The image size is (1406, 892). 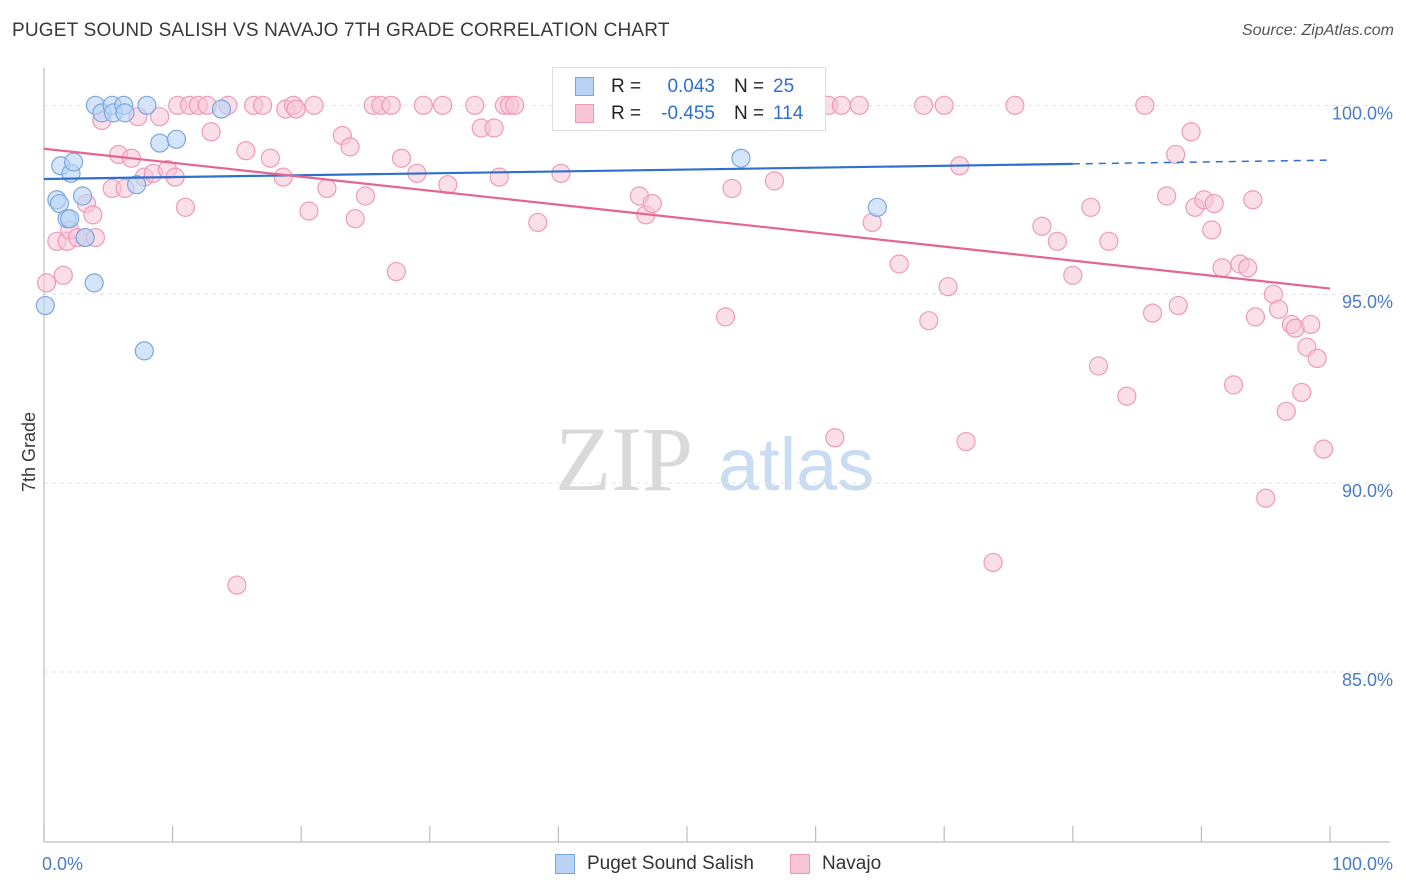 What do you see at coordinates (670, 863) in the screenshot?
I see `series-legend-label: Puget Sound Salish` at bounding box center [670, 863].